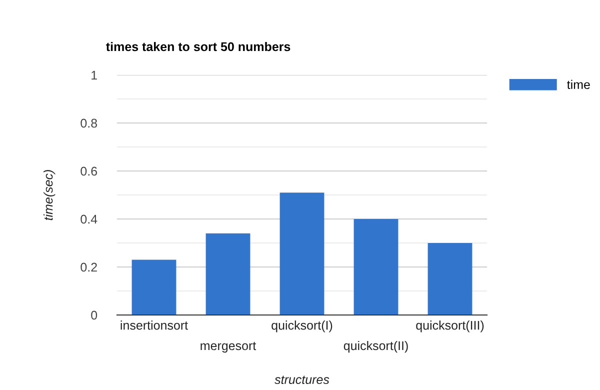  What do you see at coordinates (376, 346) in the screenshot?
I see `x-tick-label: quicksort(II)` at bounding box center [376, 346].